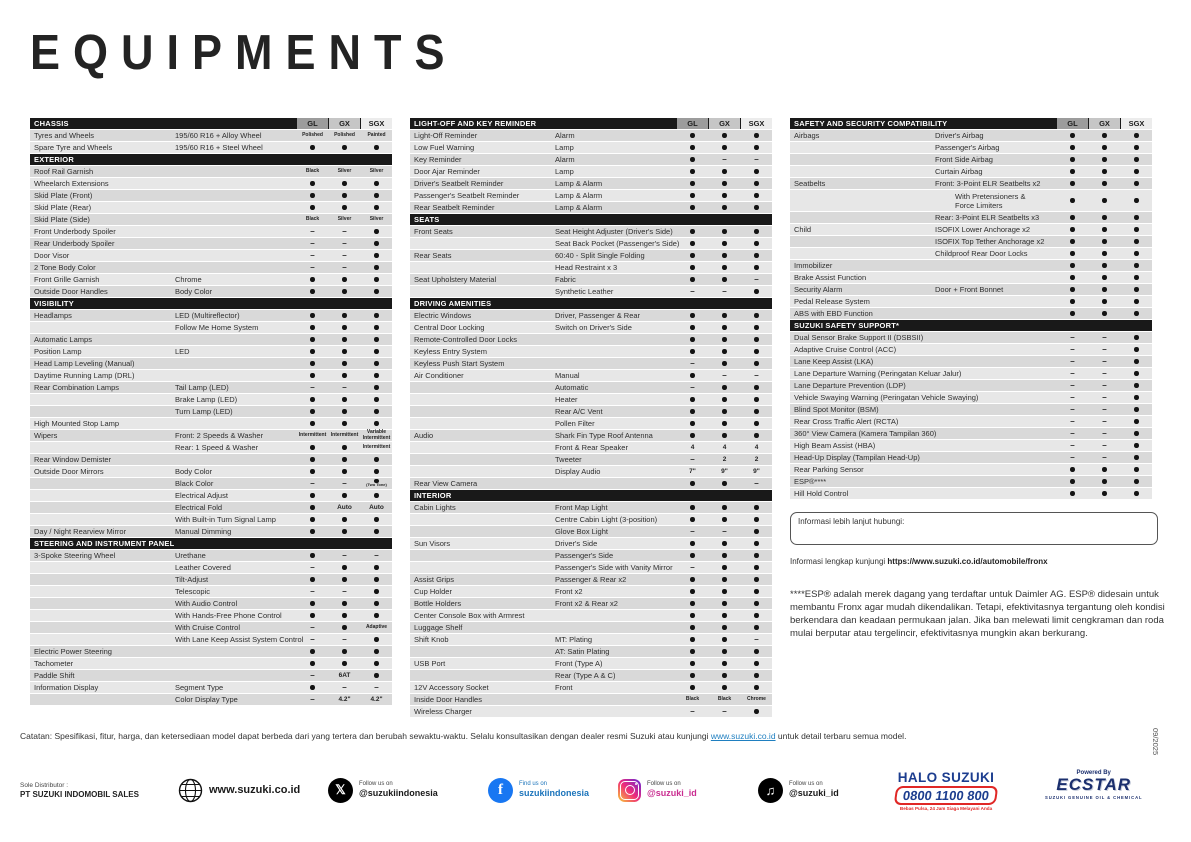 The height and width of the screenshot is (842, 1191). Describe the element at coordinates (383, 790) in the screenshot. I see `x-social-block: 𝕏 Follow us on @suzukiindonesia` at that location.